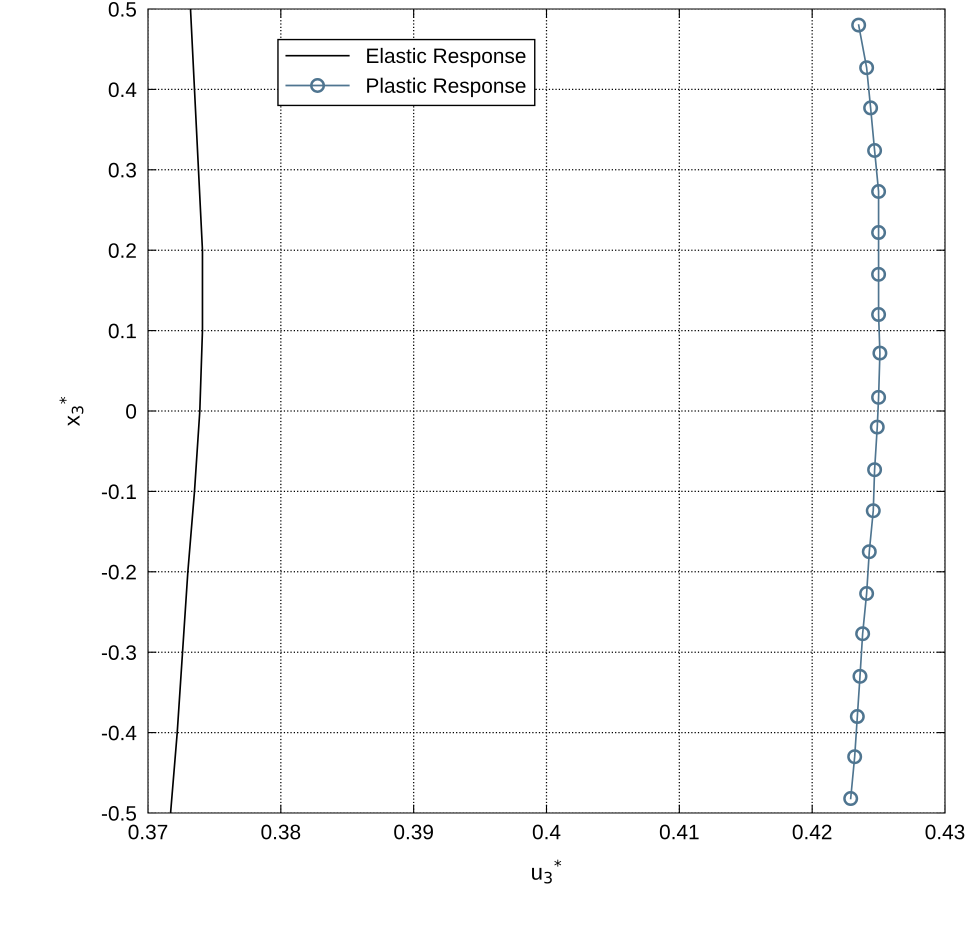 The height and width of the screenshot is (932, 970). I want to click on x-axis-title: u$_{3}$$^{*}$, so click(547, 872).